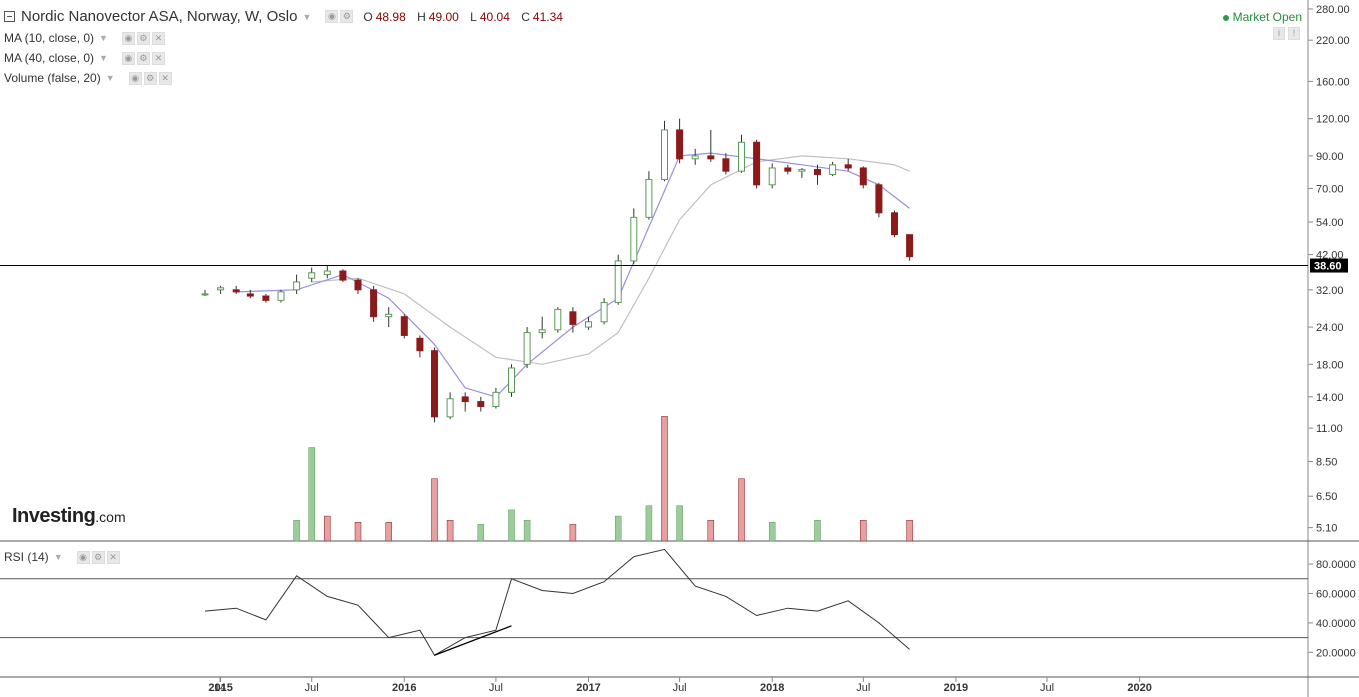 The image size is (1359, 697). I want to click on indicator-label: MA (10, close, 0), so click(49, 38).